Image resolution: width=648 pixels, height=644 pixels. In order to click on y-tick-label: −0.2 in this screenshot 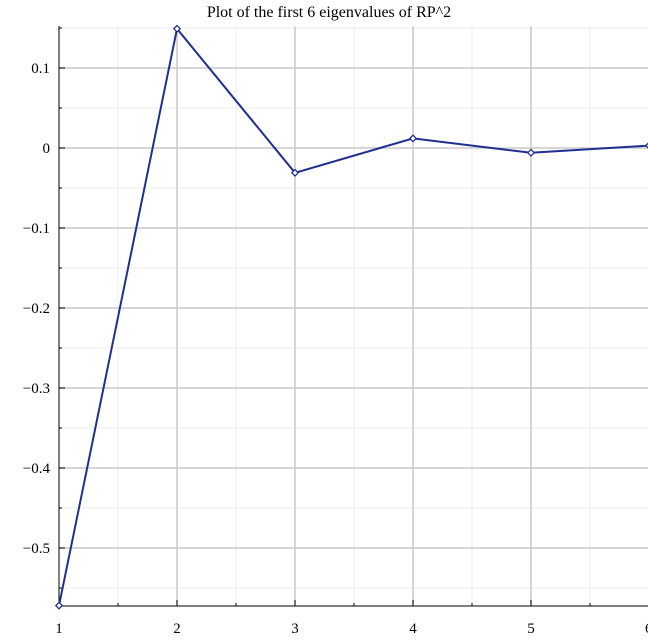, I will do `click(36, 309)`.